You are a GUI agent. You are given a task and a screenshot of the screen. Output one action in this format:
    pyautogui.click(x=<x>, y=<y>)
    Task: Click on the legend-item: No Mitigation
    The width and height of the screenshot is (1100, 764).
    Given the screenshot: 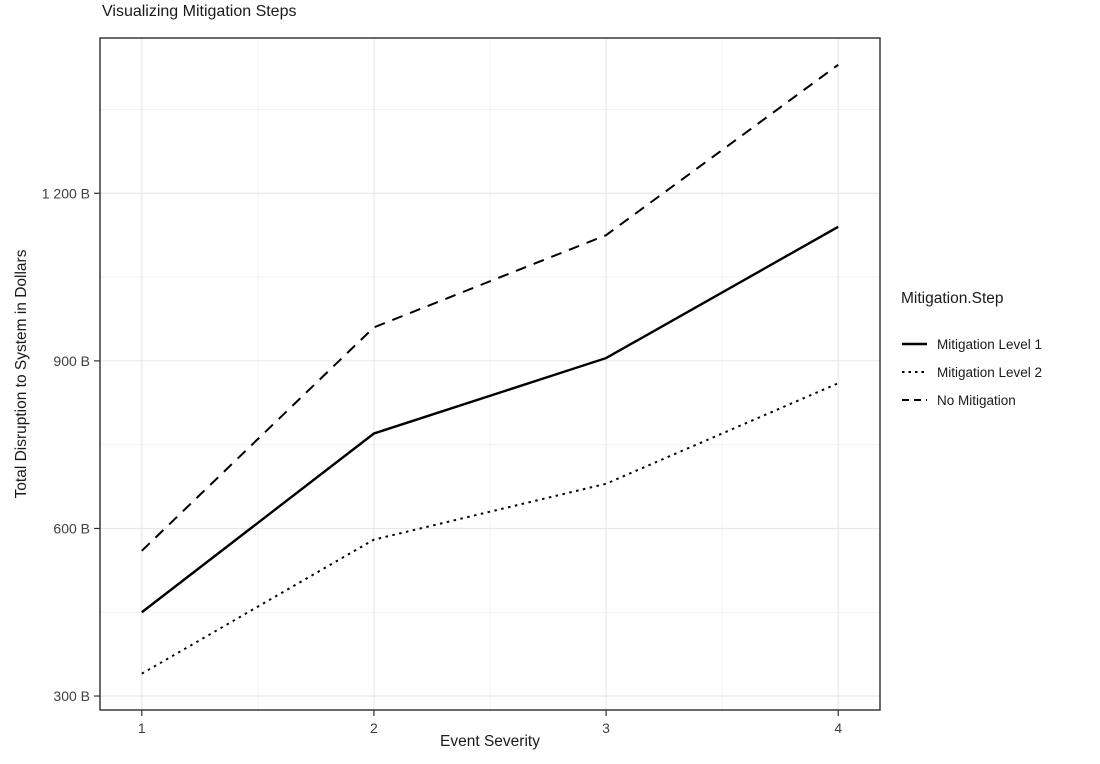 What is the action you would take?
    pyautogui.click(x=998, y=400)
    